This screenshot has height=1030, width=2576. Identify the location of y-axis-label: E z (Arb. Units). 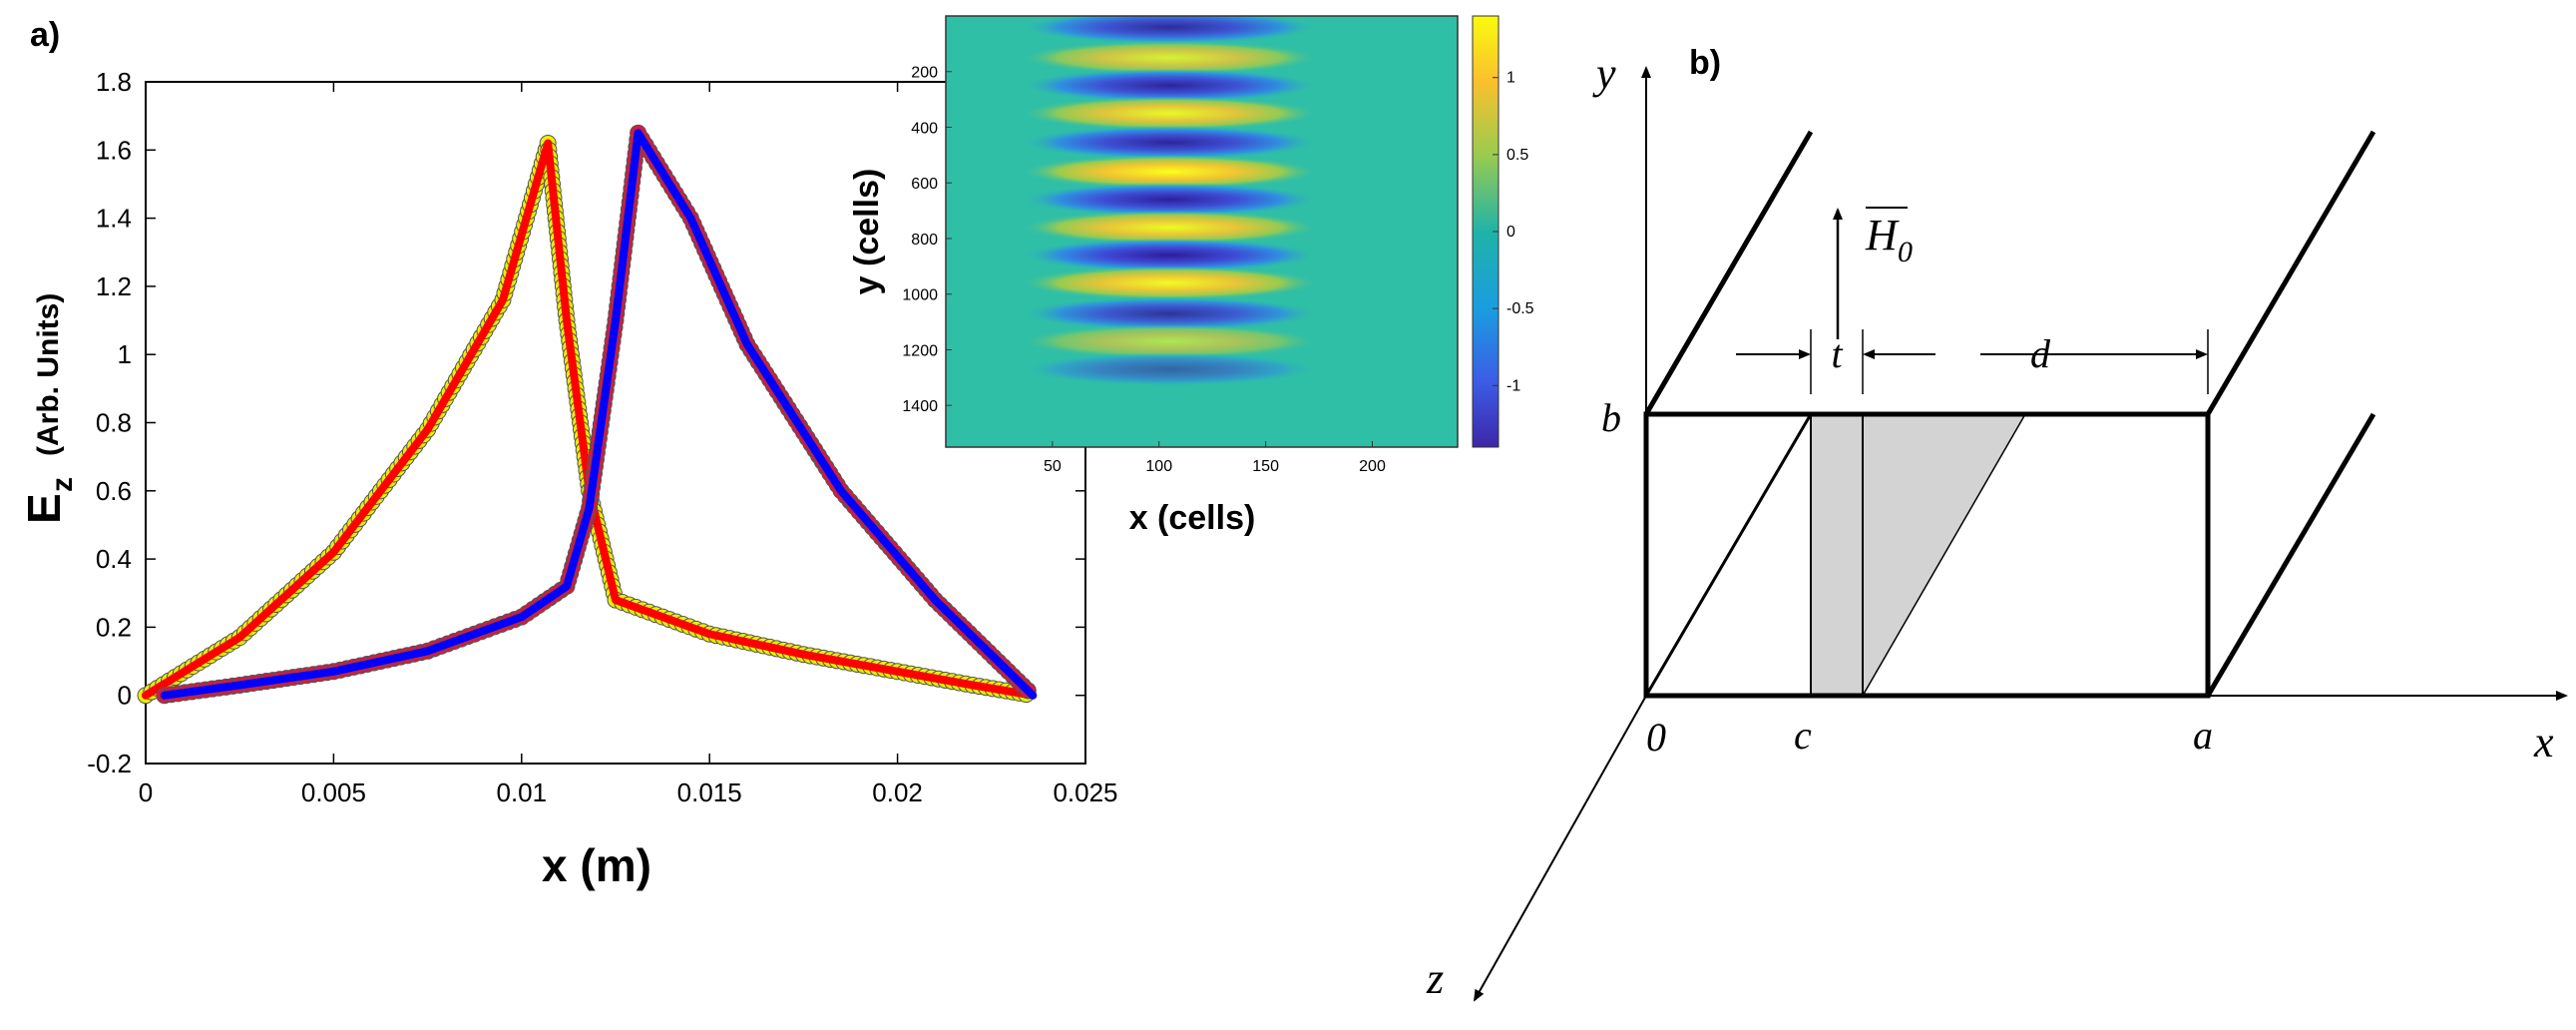
(48, 409).